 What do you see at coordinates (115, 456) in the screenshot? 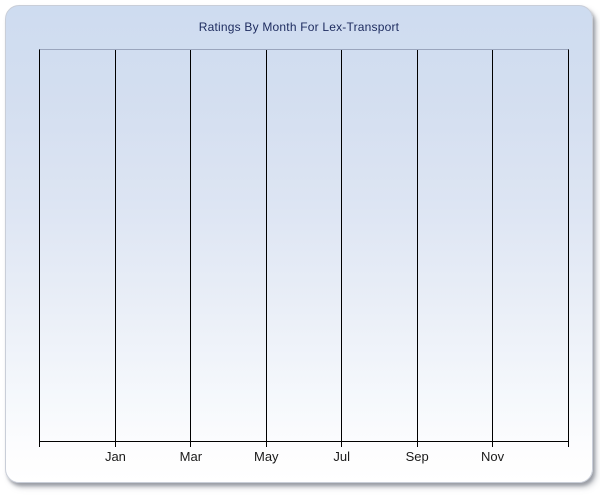
I see `x-axis-label-jan: Jan` at bounding box center [115, 456].